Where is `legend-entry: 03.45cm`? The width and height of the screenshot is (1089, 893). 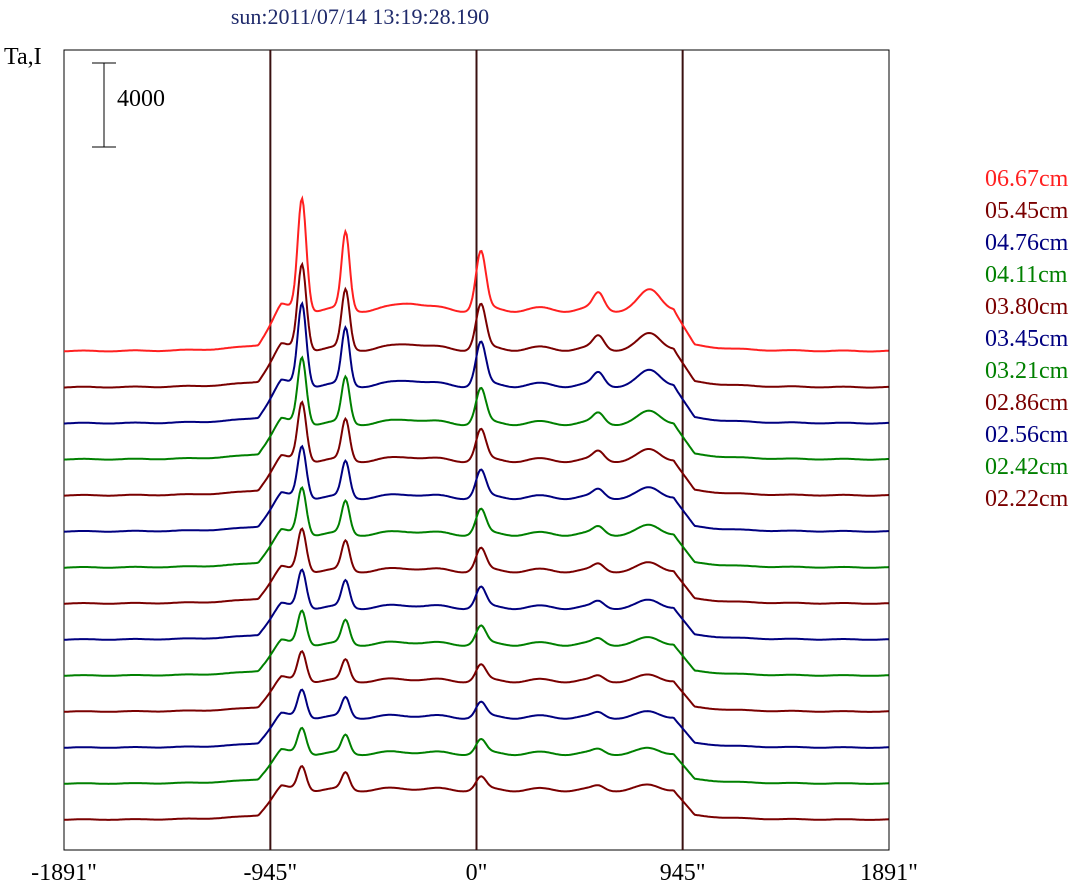 legend-entry: 03.45cm is located at coordinates (1027, 339).